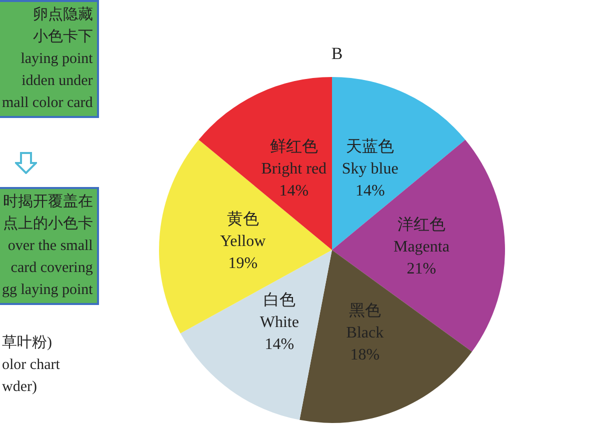 The width and height of the screenshot is (610, 432). What do you see at coordinates (243, 230) in the screenshot?
I see `slice-label: 黄色 Yellow` at bounding box center [243, 230].